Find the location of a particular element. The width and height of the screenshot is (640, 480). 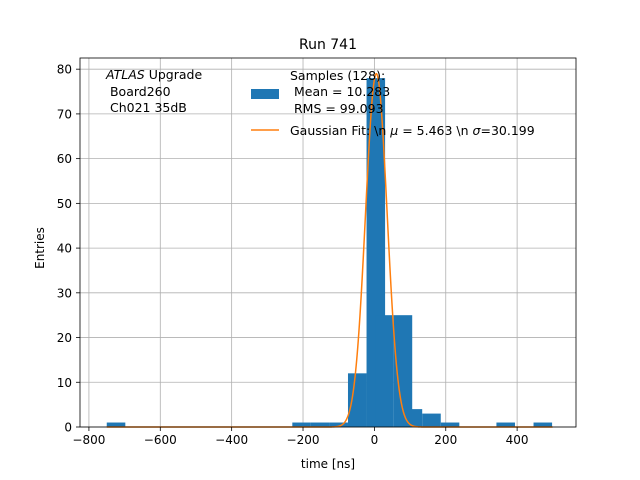

x-tick-label-6: 400 is located at coordinates (517, 440).